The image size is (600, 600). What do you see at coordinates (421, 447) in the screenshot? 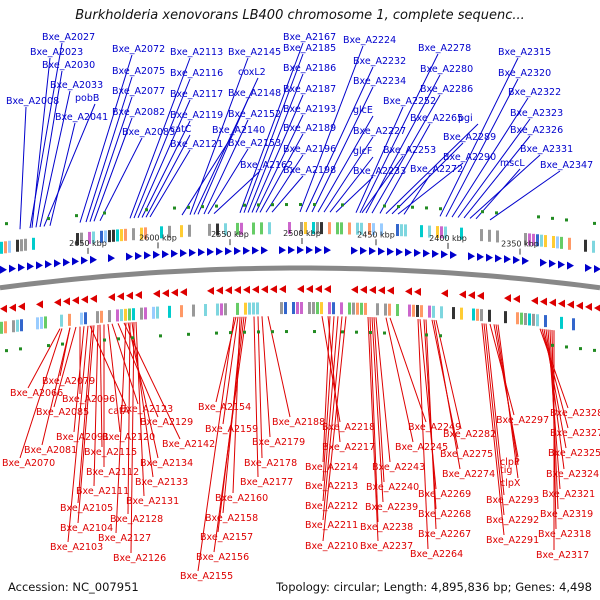
I see `gene-label: Bxe_A2245` at bounding box center [421, 447].